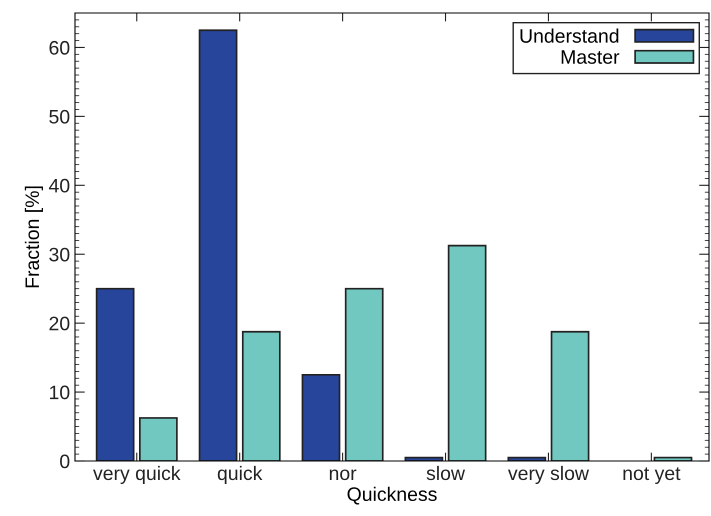  Describe the element at coordinates (60, 393) in the screenshot. I see `y-tick-label: 10` at that location.